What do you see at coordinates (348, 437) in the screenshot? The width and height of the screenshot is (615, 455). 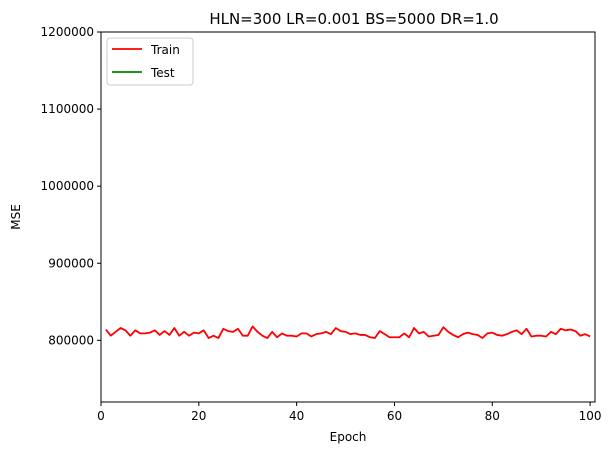 I see `x-axis-label: Epoch` at bounding box center [348, 437].